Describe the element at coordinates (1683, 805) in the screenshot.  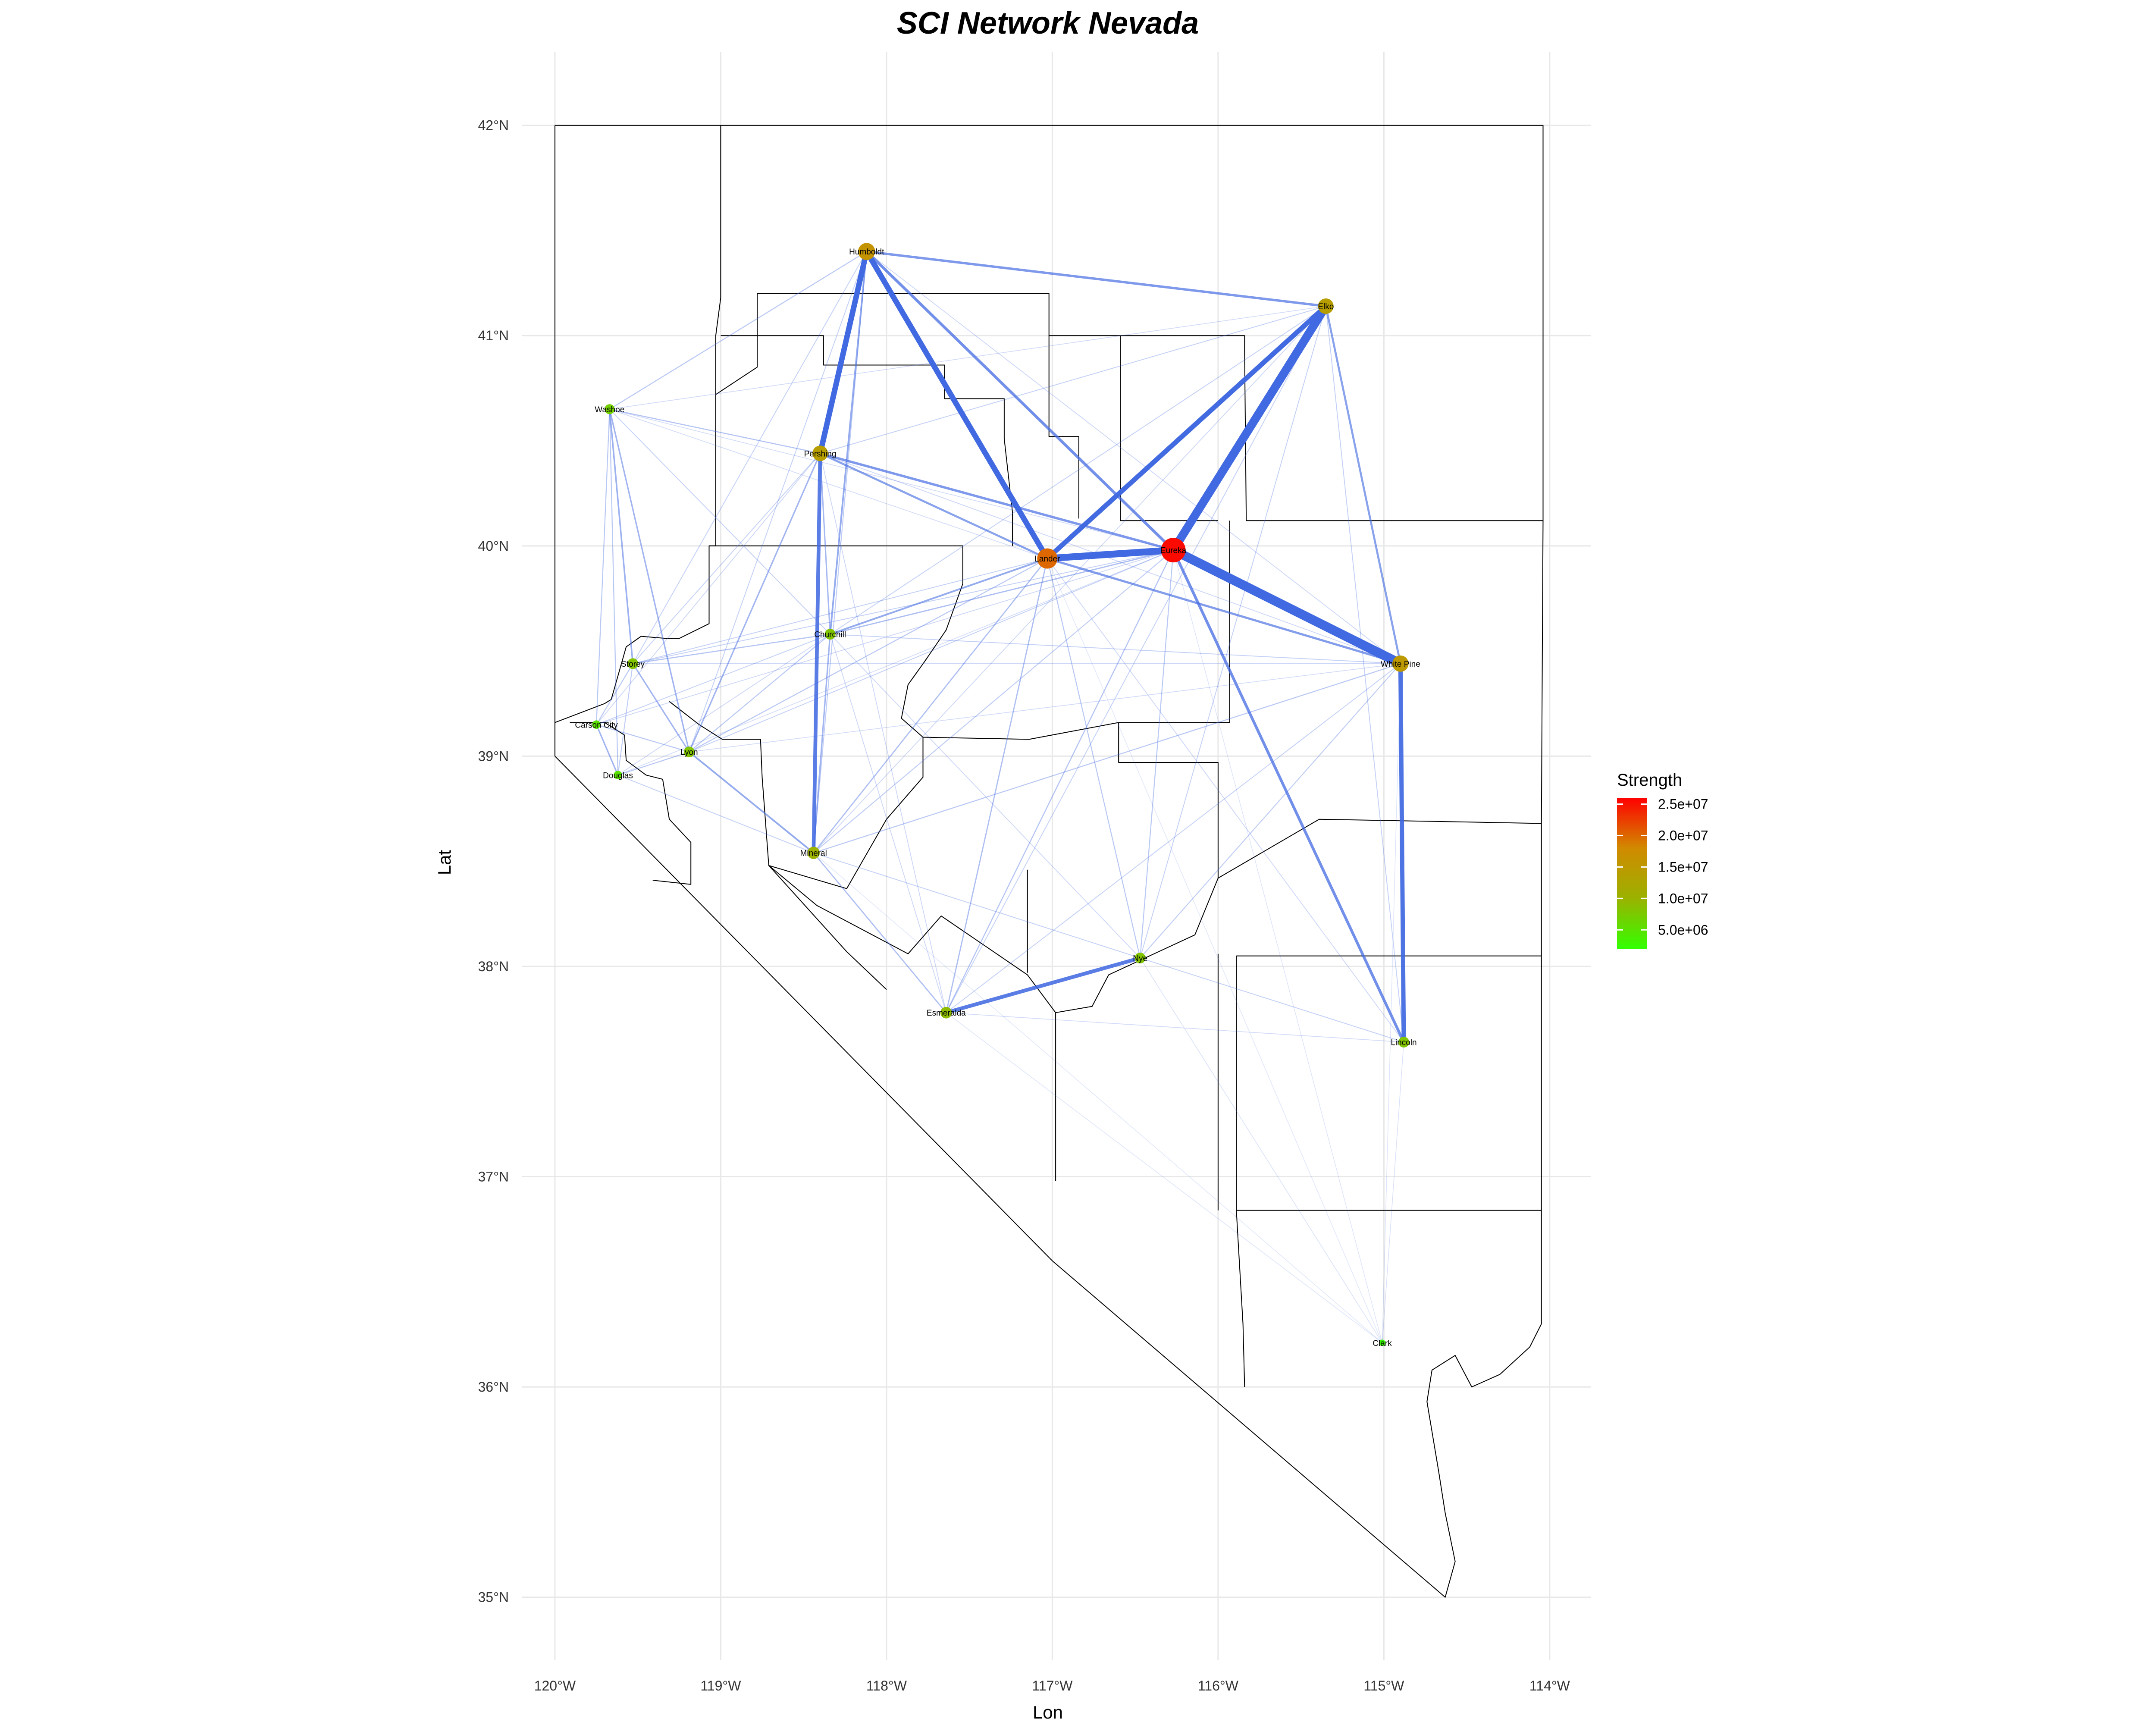
I see `legend-tick-label: 2.5e+07` at that location.